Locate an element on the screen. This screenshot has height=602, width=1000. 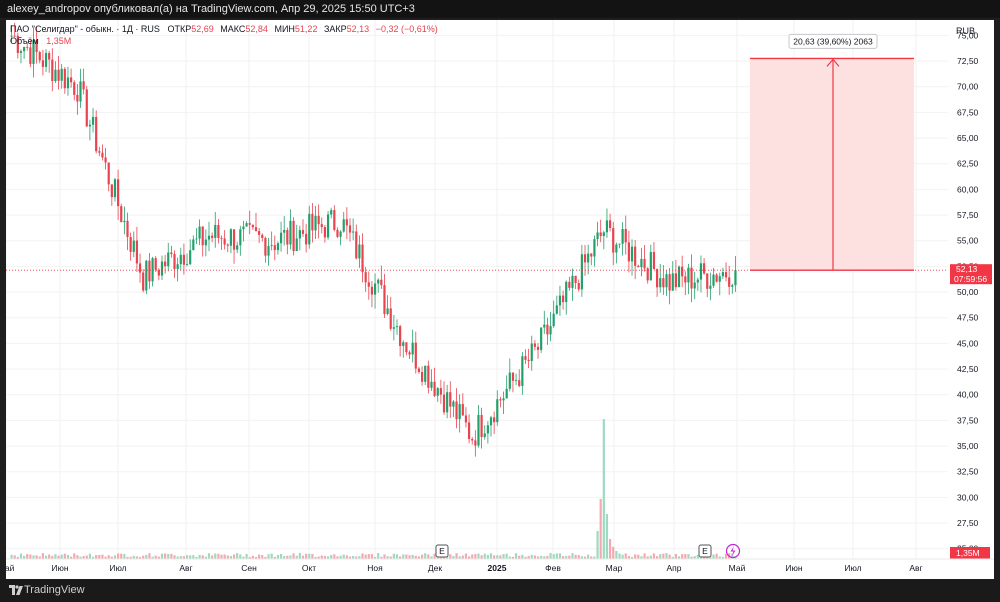
target-zone is located at coordinates (832, 164).